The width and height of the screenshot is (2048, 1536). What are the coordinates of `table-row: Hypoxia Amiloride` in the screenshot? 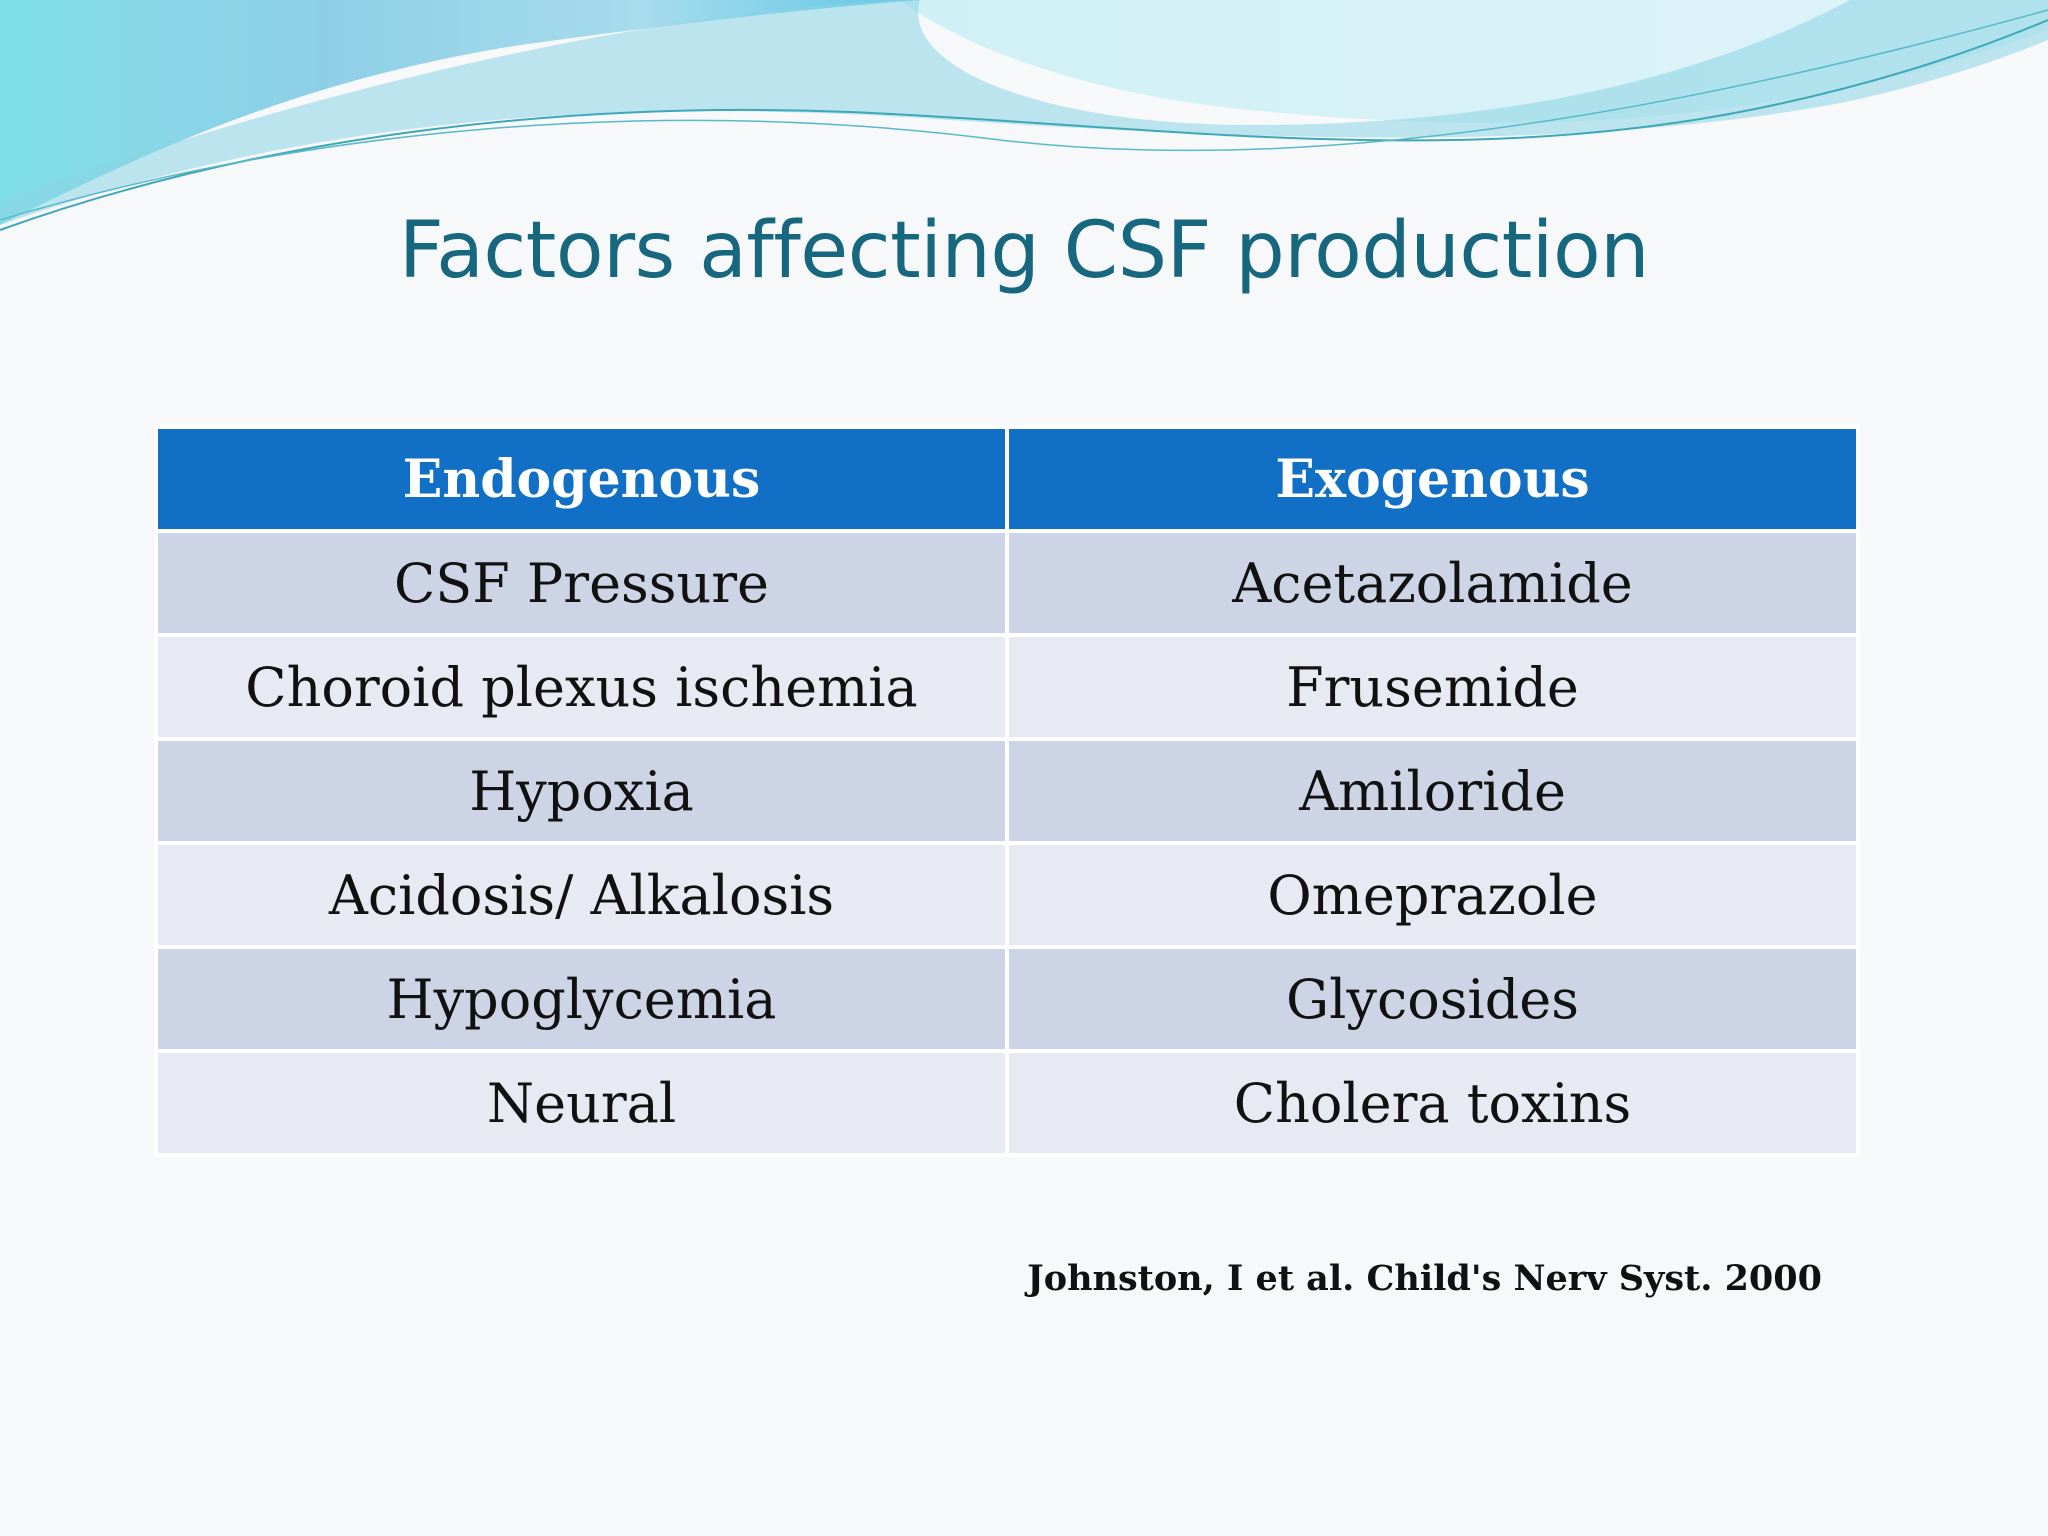 It's located at (1007, 791).